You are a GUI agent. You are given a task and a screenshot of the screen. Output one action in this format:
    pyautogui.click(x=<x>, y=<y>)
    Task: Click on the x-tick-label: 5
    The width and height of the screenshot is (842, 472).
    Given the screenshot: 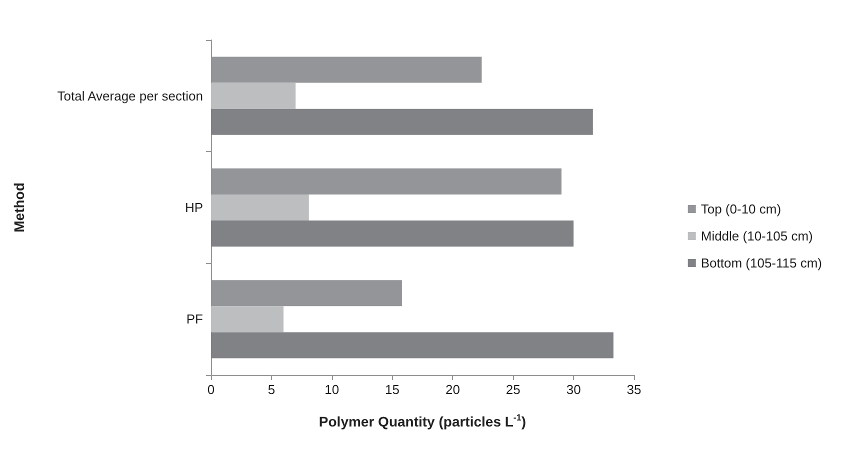 What is the action you would take?
    pyautogui.click(x=272, y=389)
    